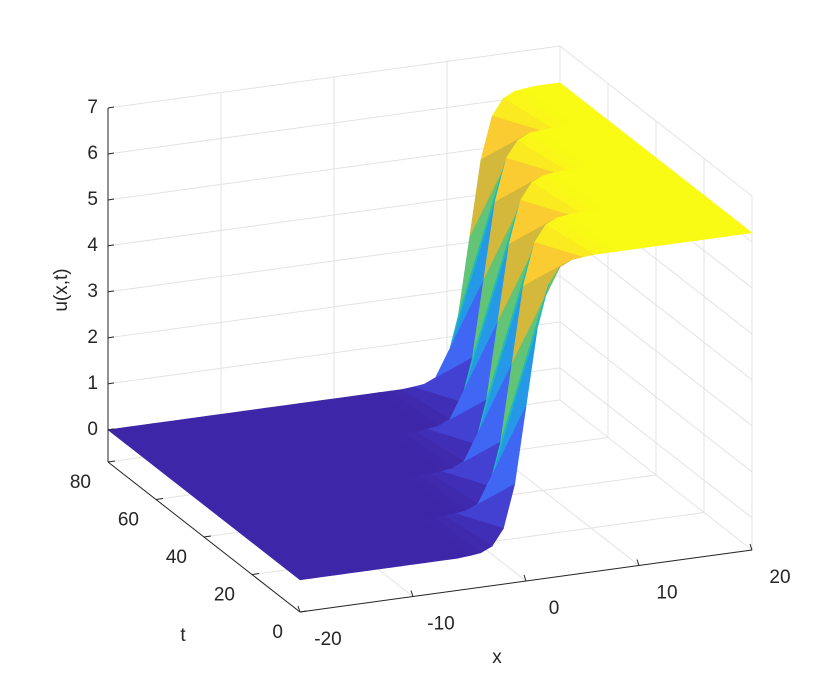 The image size is (830, 692). Describe the element at coordinates (779, 577) in the screenshot. I see `x-tick-label: 20` at that location.